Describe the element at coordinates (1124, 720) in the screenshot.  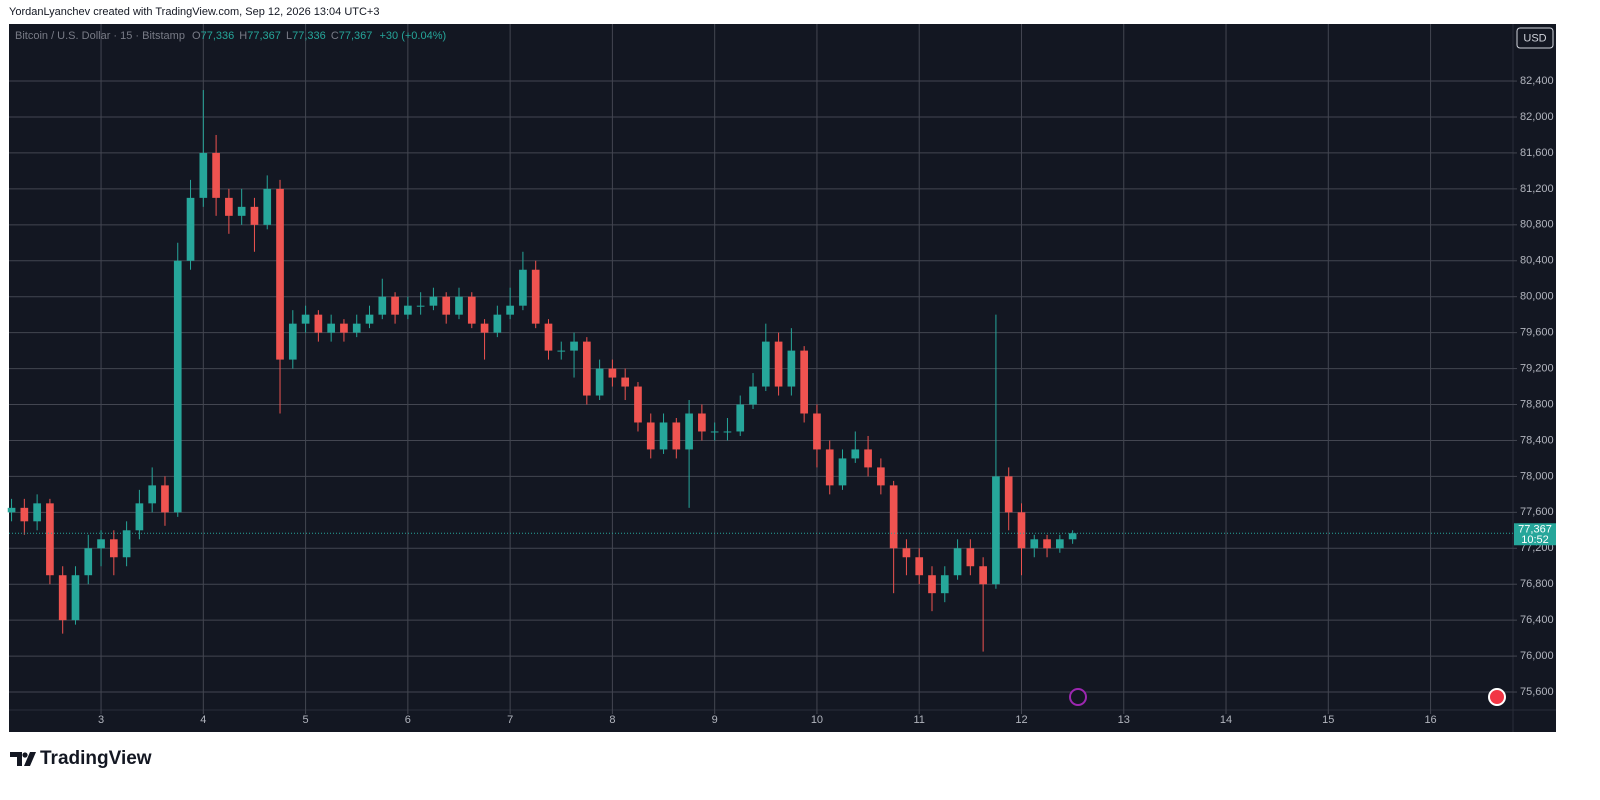
I see `x-tick-label: 13` at that location.